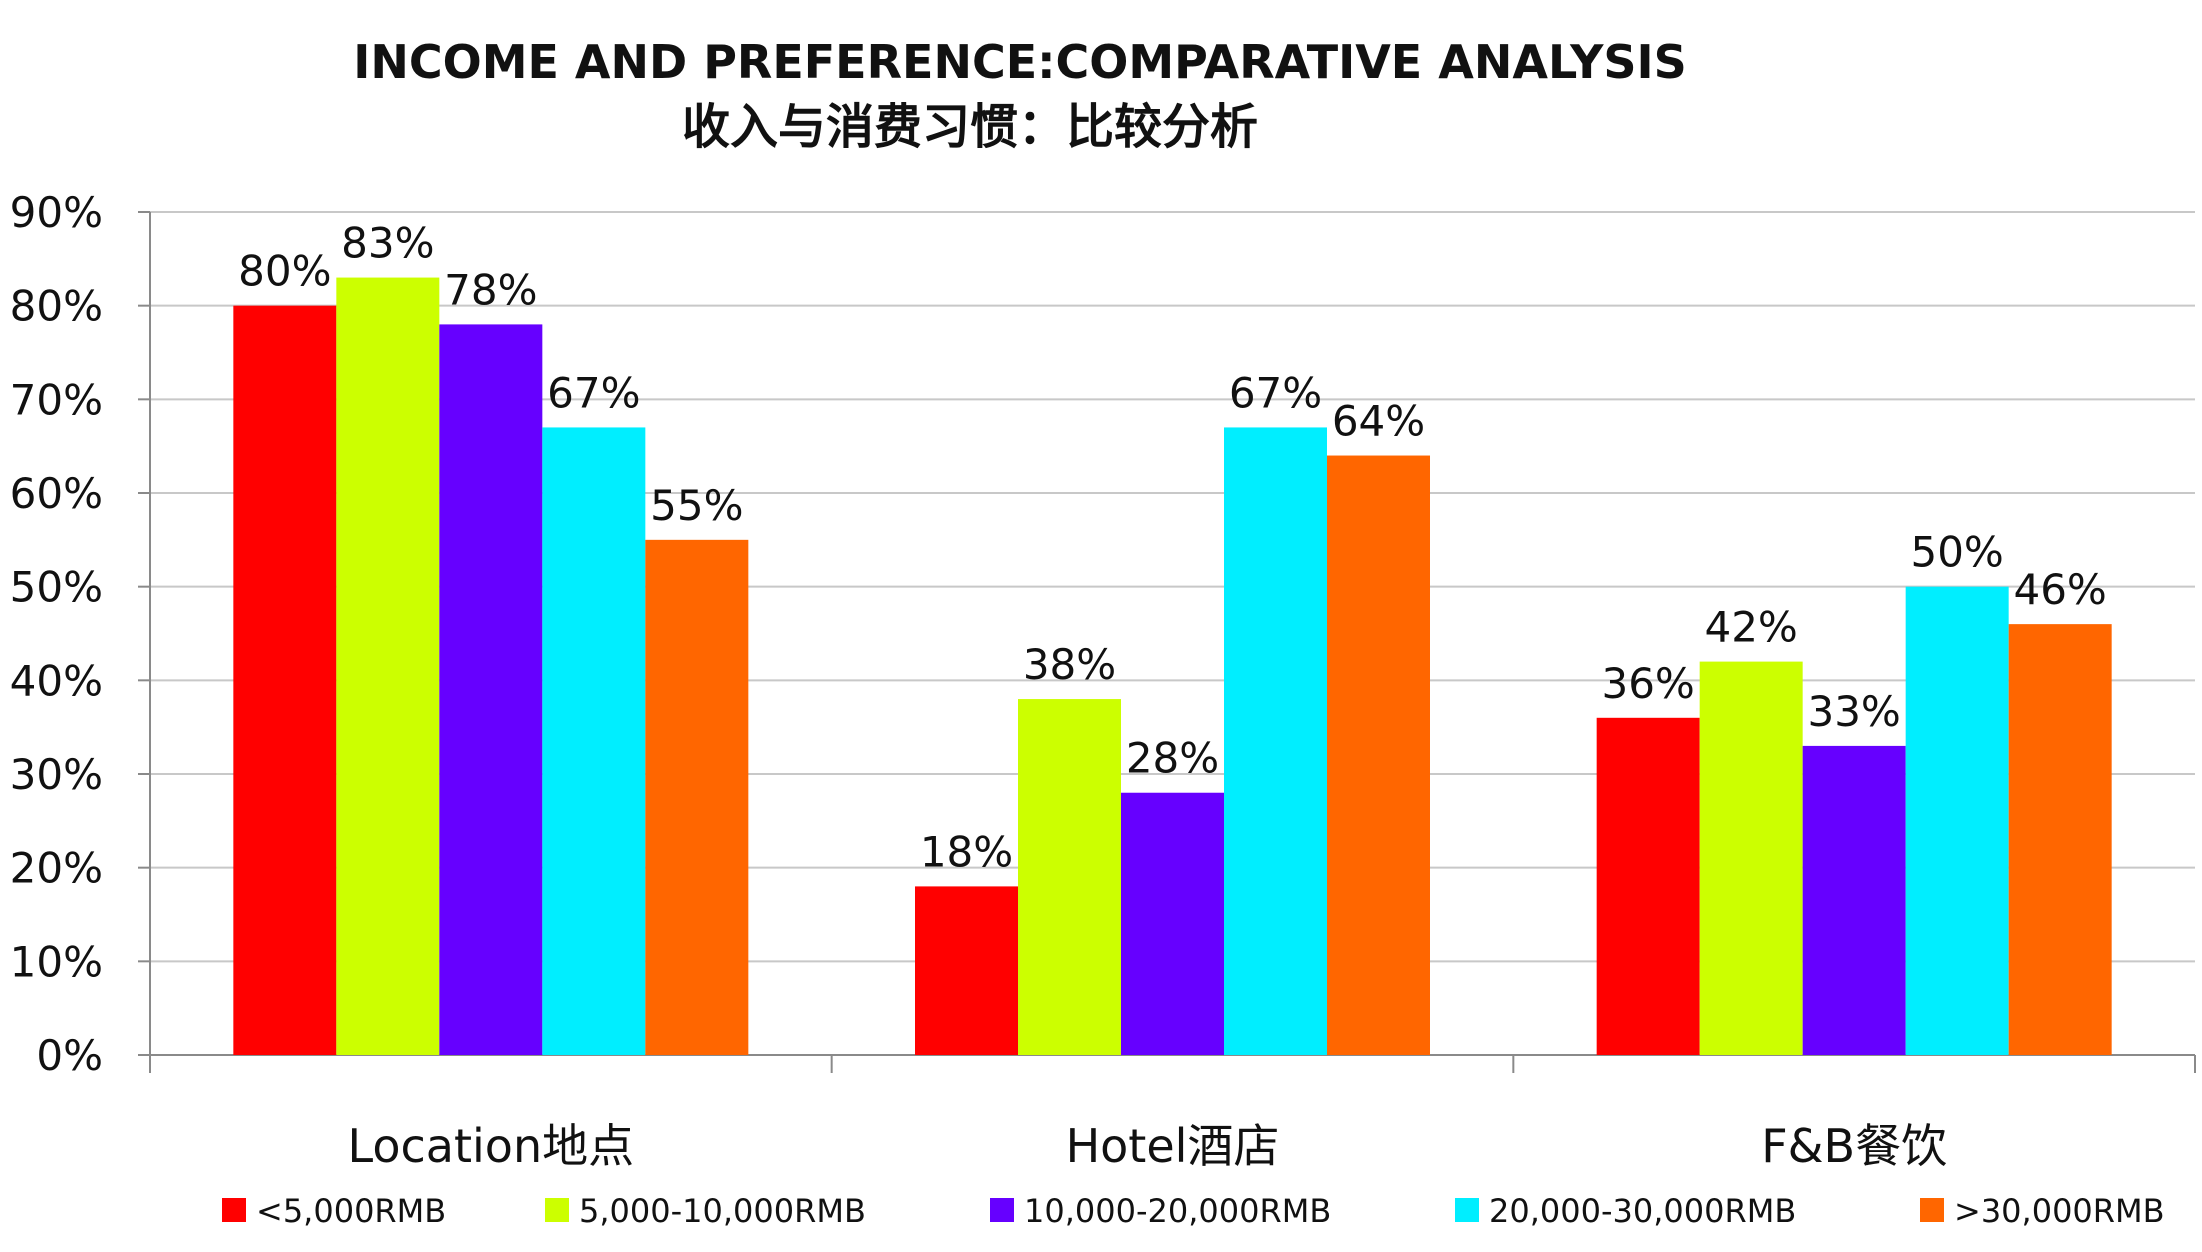 The width and height of the screenshot is (2202, 1252). What do you see at coordinates (56, 212) in the screenshot?
I see `y-tick-label: 90%` at bounding box center [56, 212].